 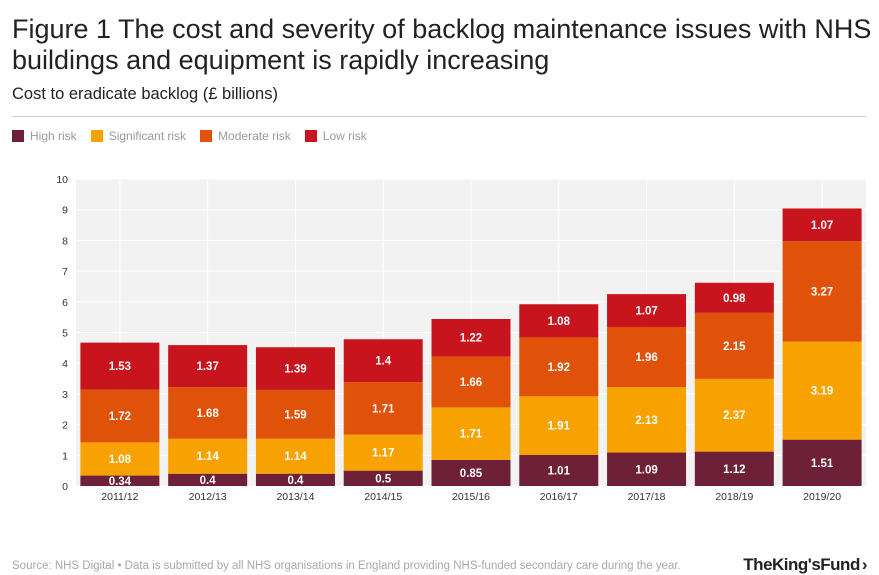 I want to click on legend-swatch-moderate-risk, so click(x=206, y=136).